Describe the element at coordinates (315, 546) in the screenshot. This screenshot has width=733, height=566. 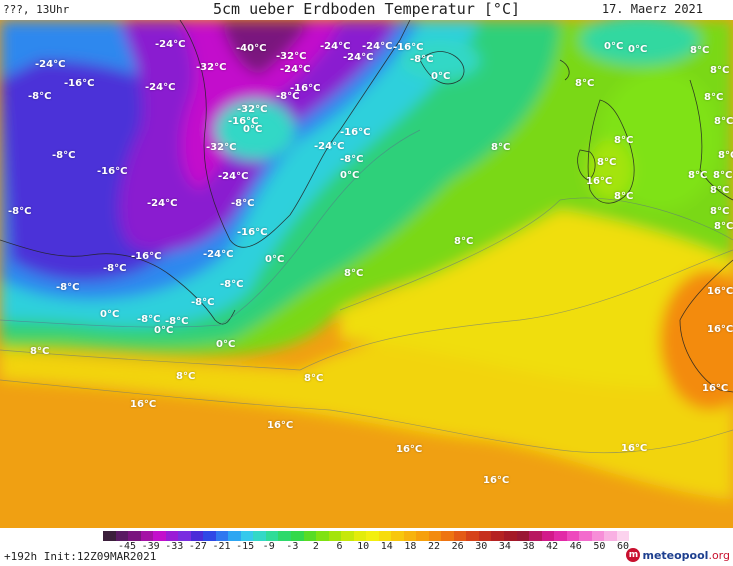
I see `color-scale-tick: 2` at that location.